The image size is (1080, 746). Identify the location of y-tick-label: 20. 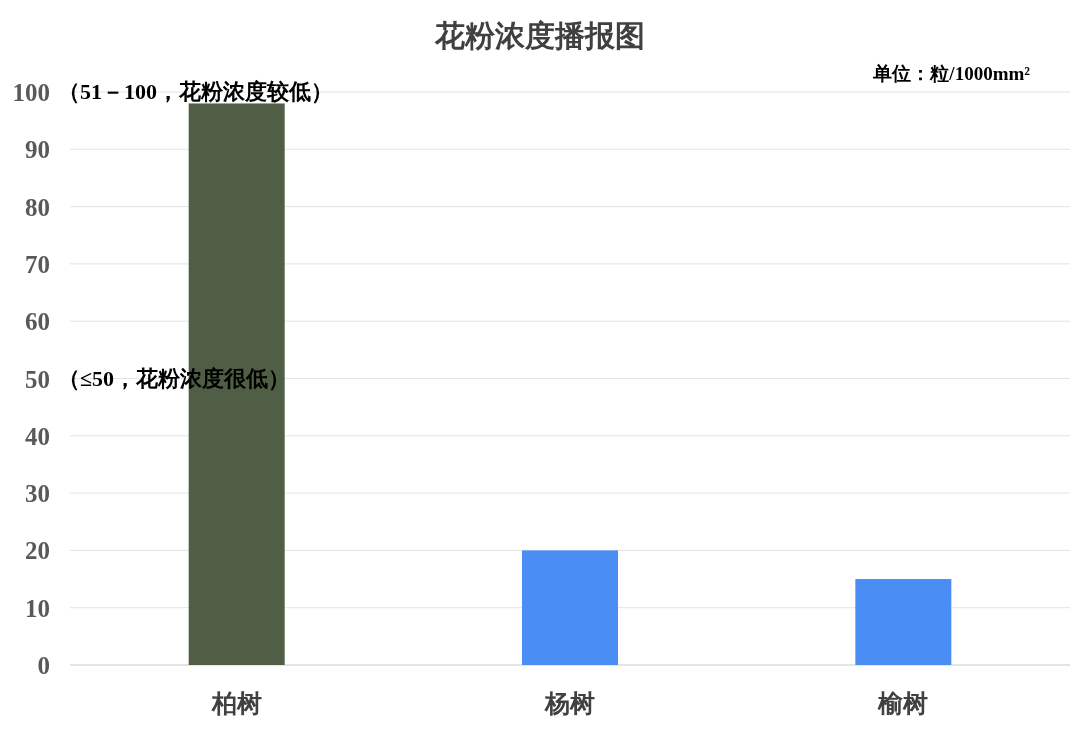
(37, 551).